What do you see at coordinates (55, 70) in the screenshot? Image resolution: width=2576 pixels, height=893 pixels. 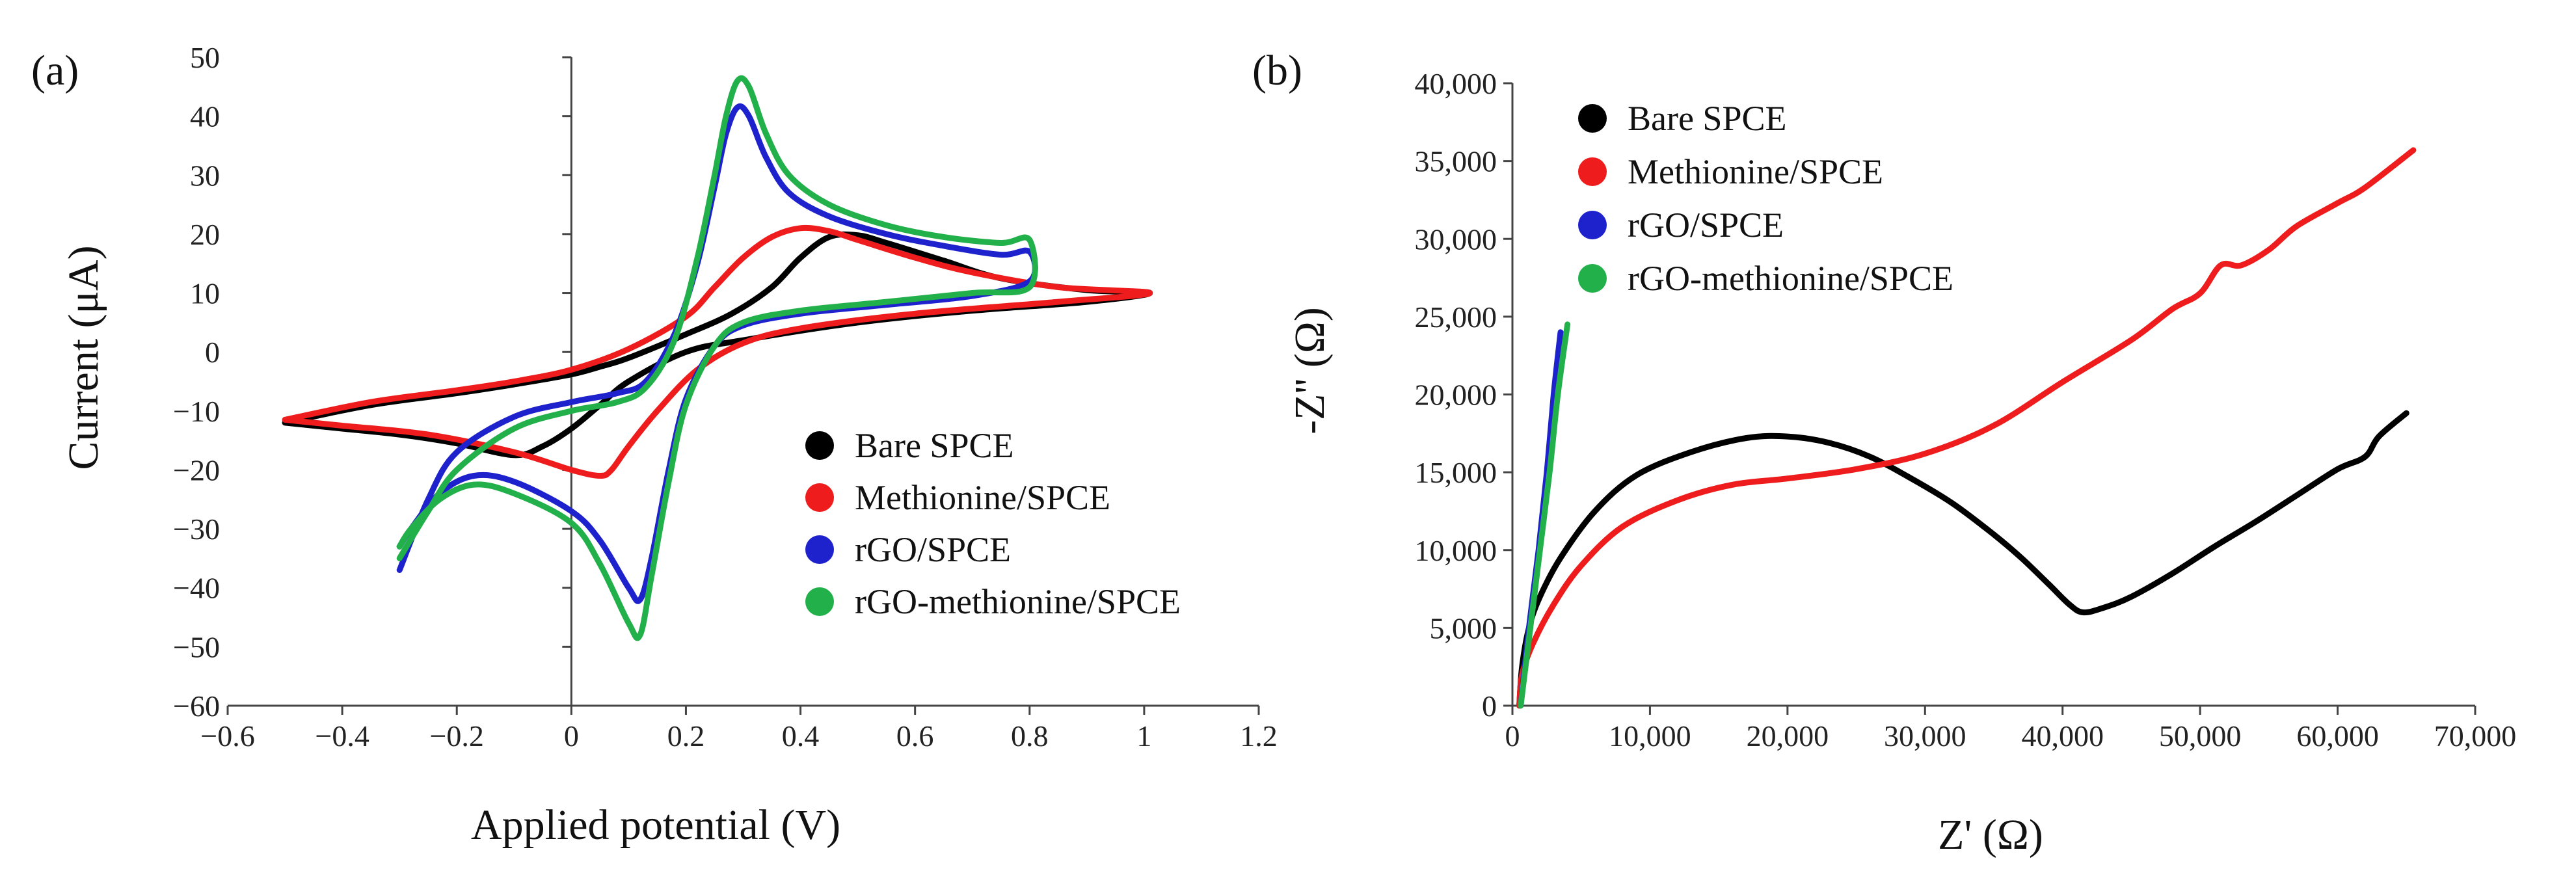 I see `panel-label-a: (a)` at bounding box center [55, 70].